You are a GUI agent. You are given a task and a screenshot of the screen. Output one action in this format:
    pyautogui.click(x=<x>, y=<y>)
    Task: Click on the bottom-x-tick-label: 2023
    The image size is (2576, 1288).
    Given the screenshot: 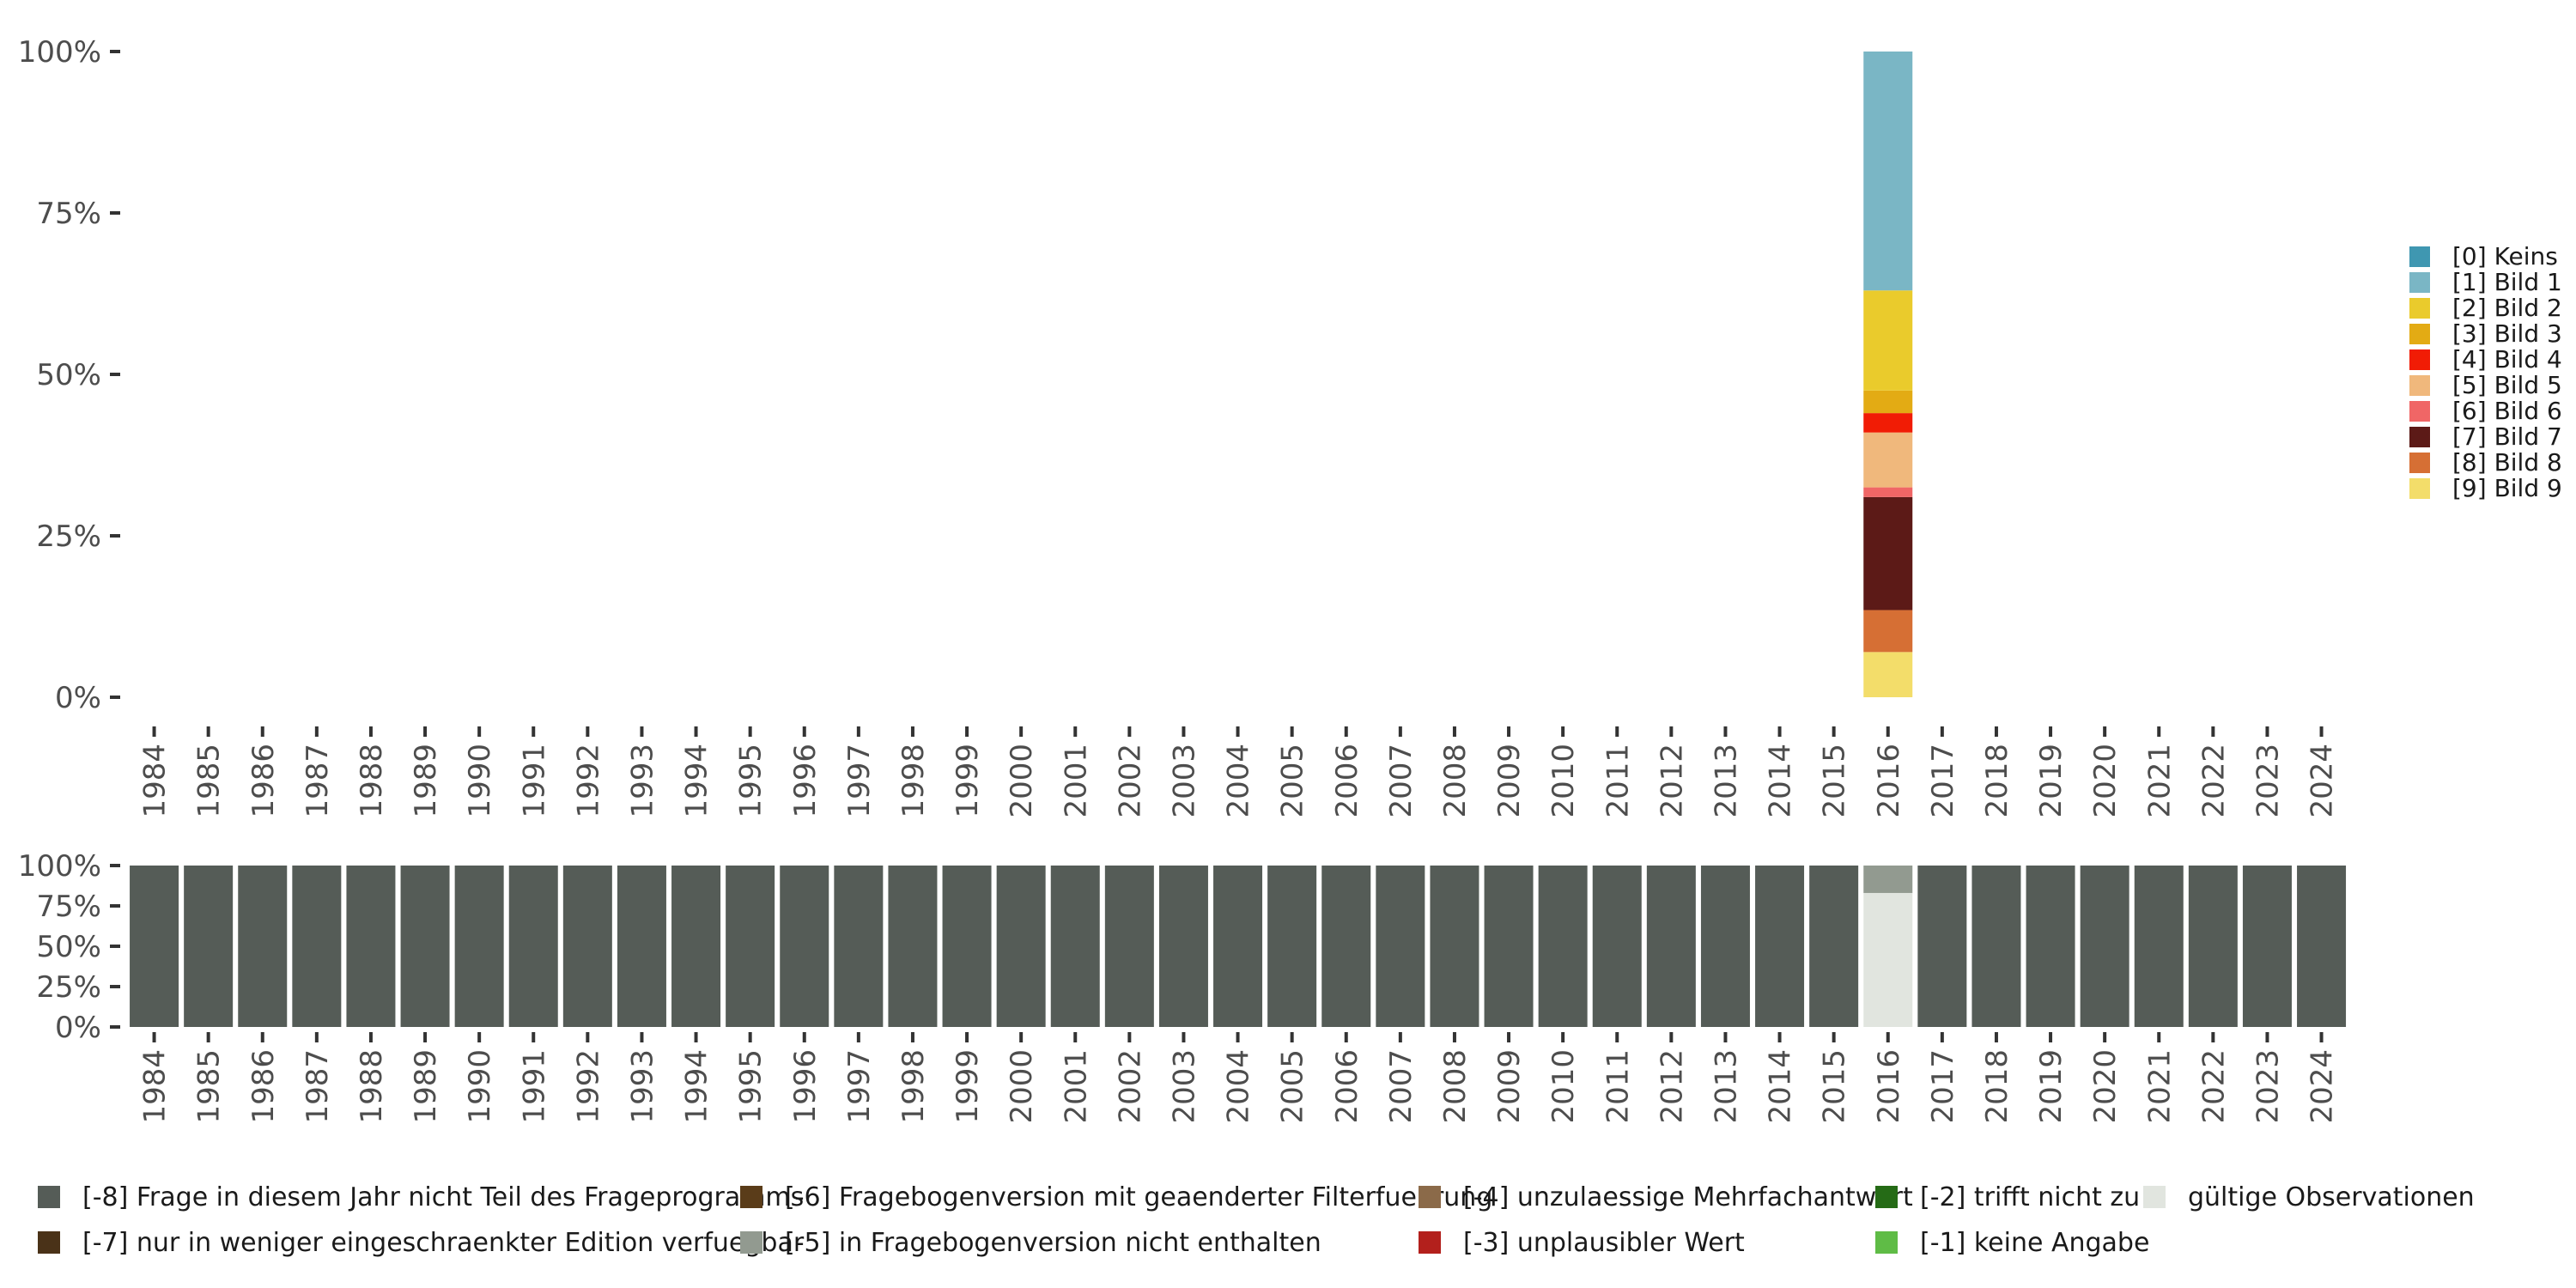 What is the action you would take?
    pyautogui.click(x=2268, y=1086)
    